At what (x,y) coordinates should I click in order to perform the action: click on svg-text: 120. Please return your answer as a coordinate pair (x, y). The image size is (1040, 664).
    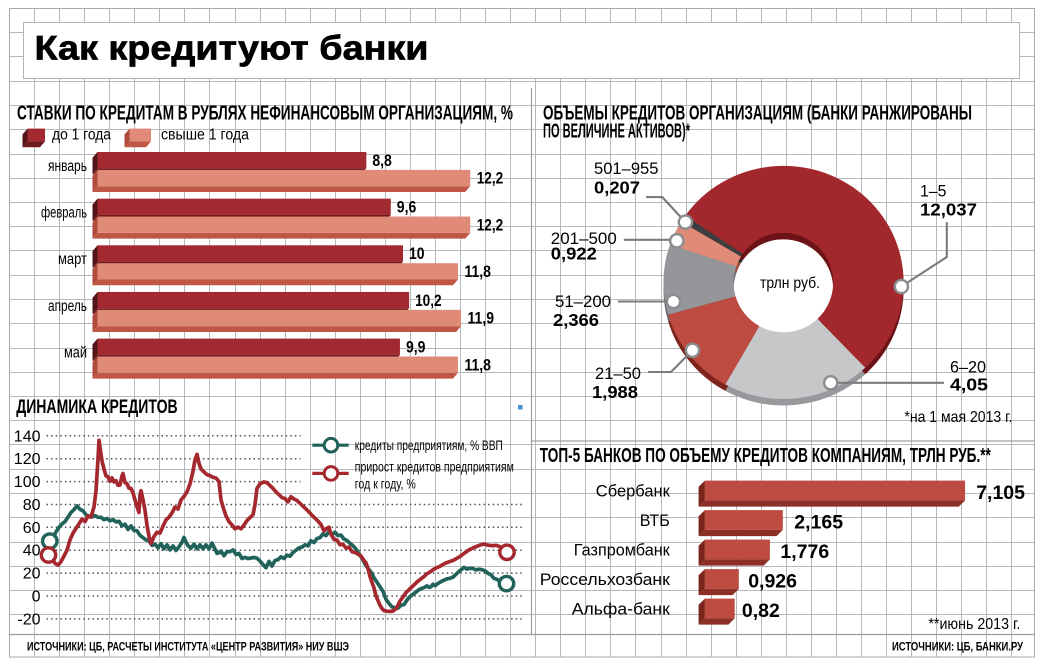
    Looking at the image, I should click on (27, 459).